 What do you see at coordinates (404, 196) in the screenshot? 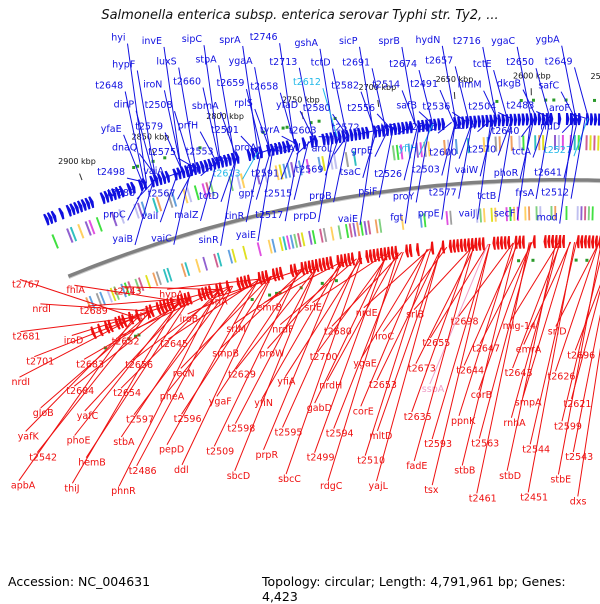
I see `forward-gene-label: proY` at bounding box center [404, 196].